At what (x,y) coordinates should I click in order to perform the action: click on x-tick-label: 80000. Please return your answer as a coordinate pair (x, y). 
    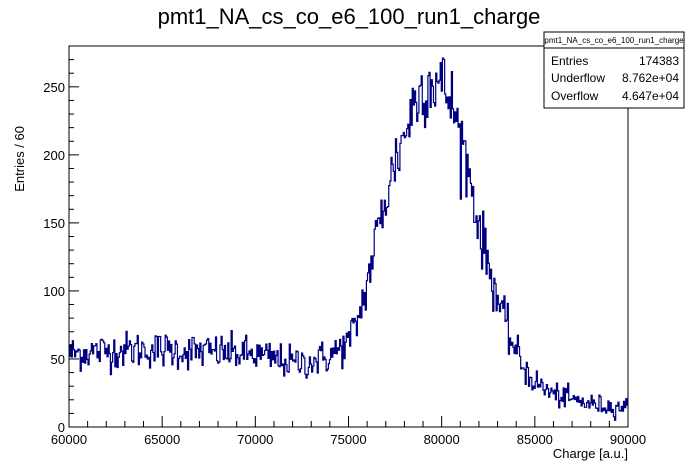
    Looking at the image, I should click on (442, 439).